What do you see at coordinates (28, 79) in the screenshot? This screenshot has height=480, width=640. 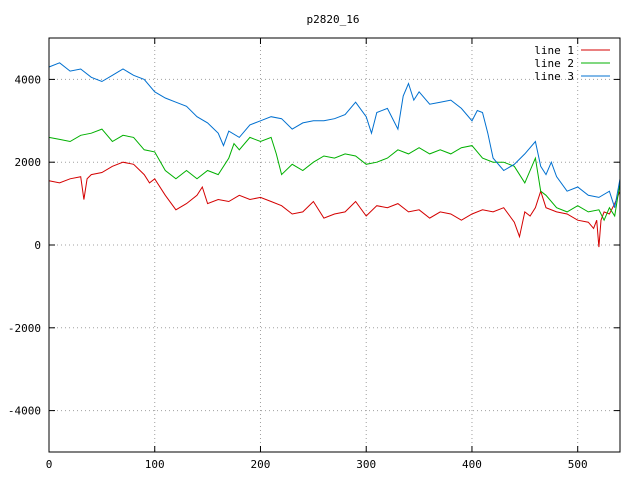 I see `y-tick-label: 4000` at bounding box center [28, 79].